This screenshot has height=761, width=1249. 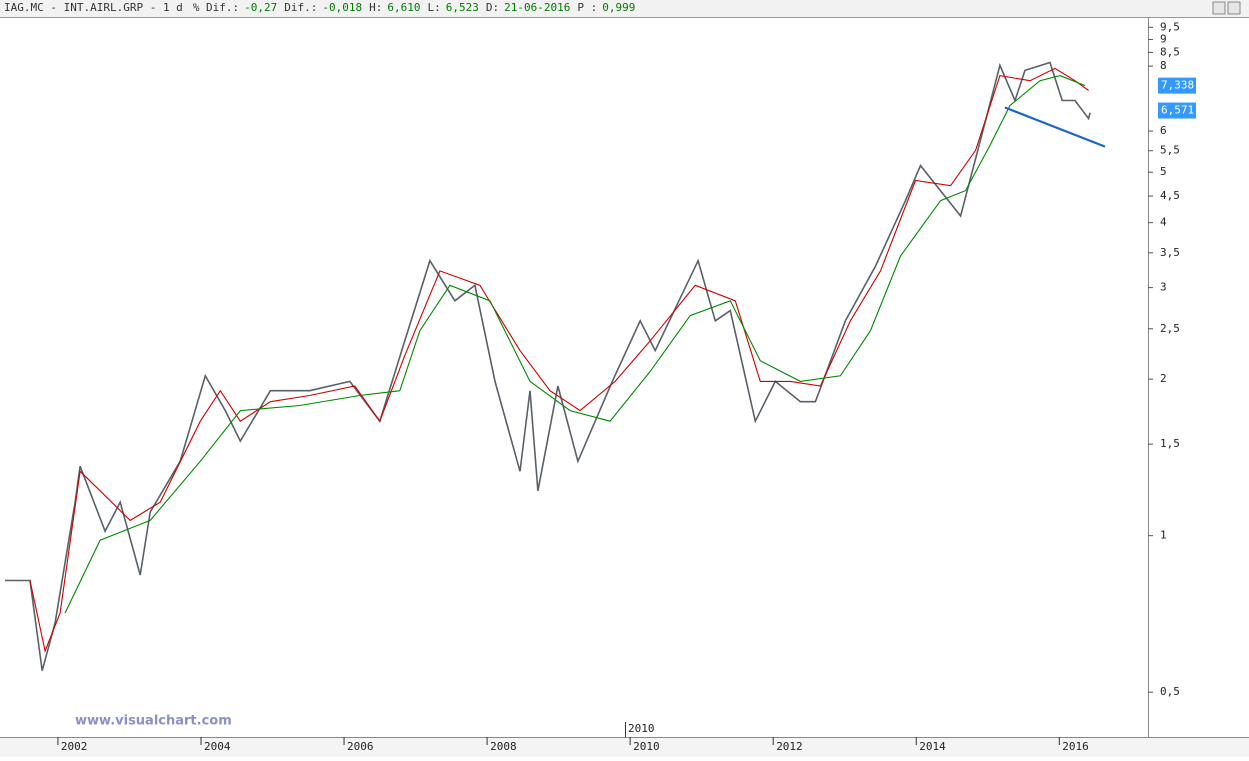 I want to click on watermark: www.visualchart.com, so click(x=153, y=721).